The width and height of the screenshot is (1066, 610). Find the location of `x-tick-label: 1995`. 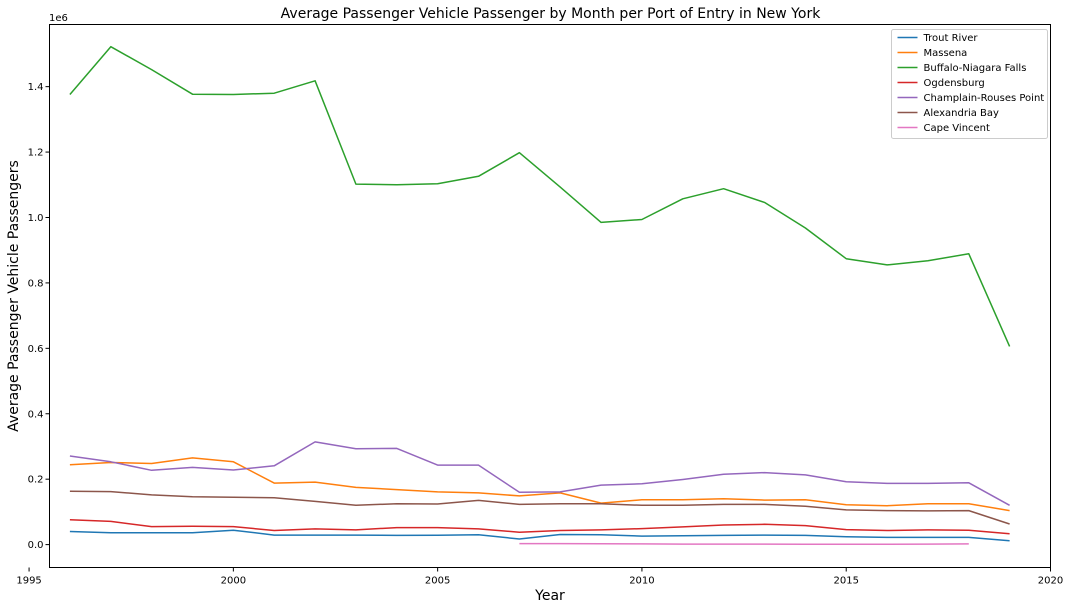

x-tick-label: 1995 is located at coordinates (28, 581).